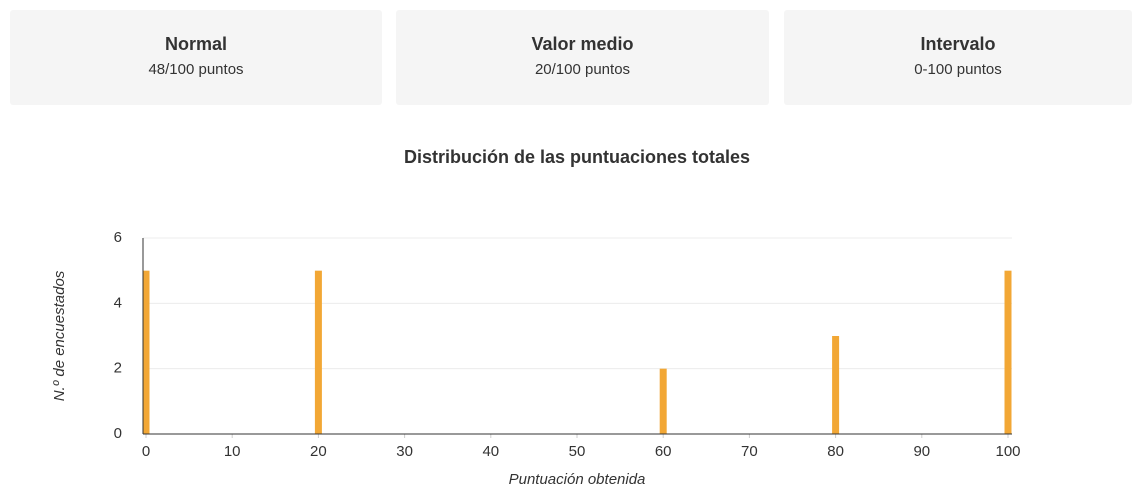 The height and width of the screenshot is (489, 1132). Describe the element at coordinates (577, 451) in the screenshot. I see `x-tick-label: 50` at that location.